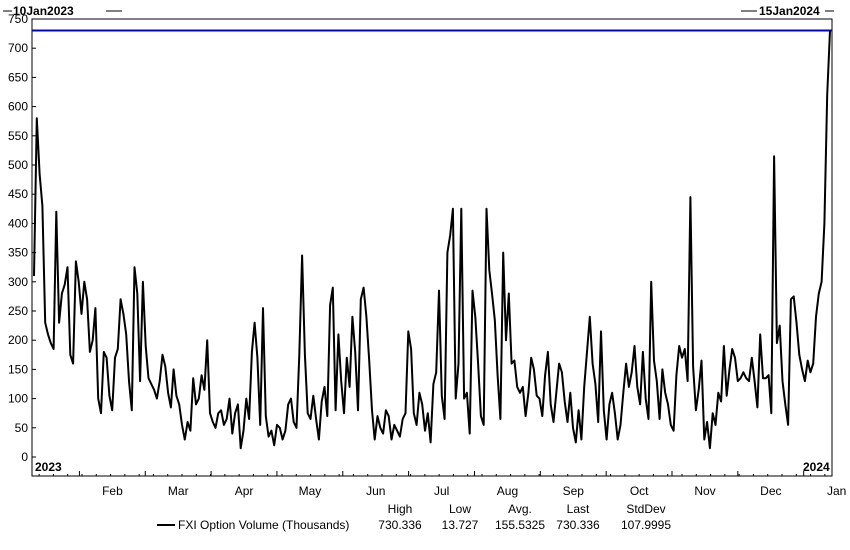 The image size is (850, 550). What do you see at coordinates (18, 223) in the screenshot?
I see `y-tick-label: 400` at bounding box center [18, 223].